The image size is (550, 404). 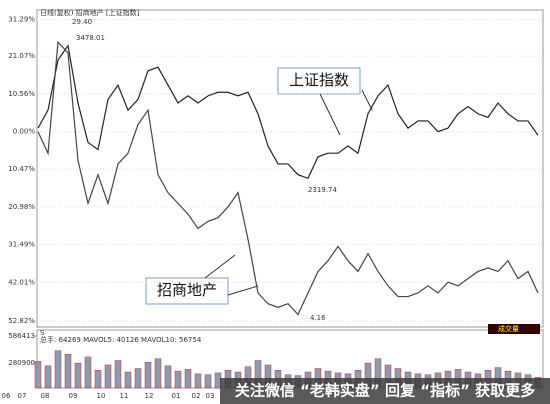 What do you see at coordinates (322, 190) in the screenshot?
I see `annotation: 2319.74` at bounding box center [322, 190].